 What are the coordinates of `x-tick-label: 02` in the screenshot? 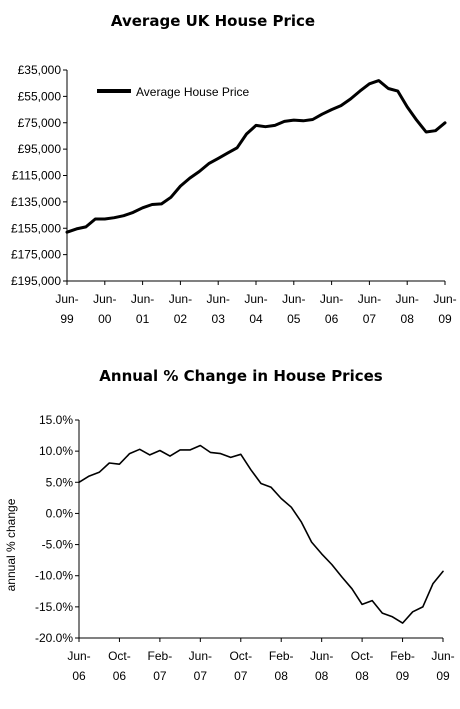 It's located at (181, 319).